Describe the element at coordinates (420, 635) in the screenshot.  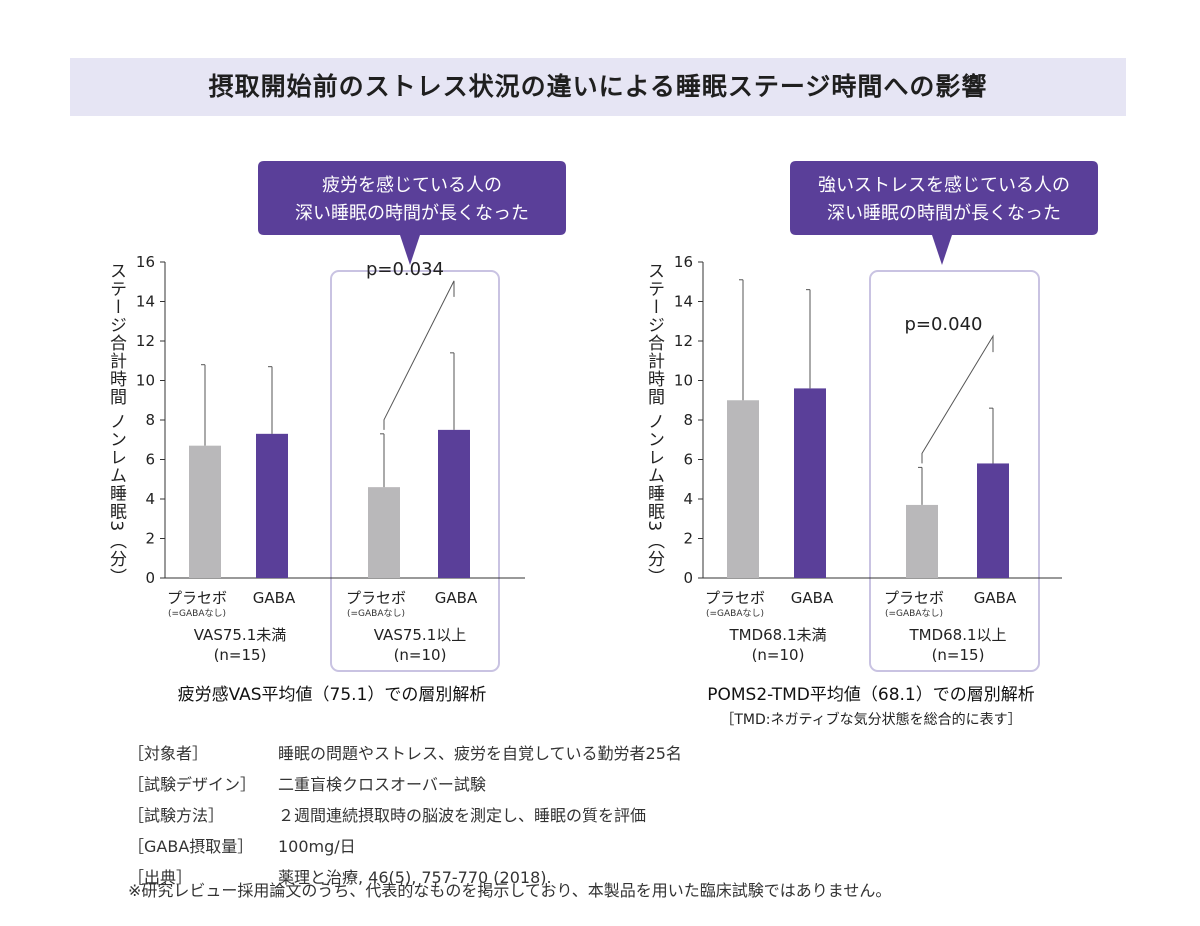
I see `group-label: VAS75.1以上` at that location.